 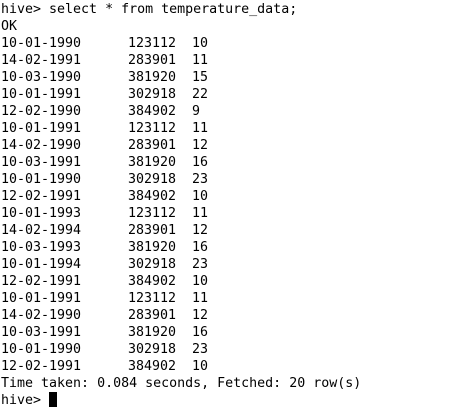 What do you see at coordinates (41, 230) in the screenshot?
I see `cell: 14-02-1994` at bounding box center [41, 230].